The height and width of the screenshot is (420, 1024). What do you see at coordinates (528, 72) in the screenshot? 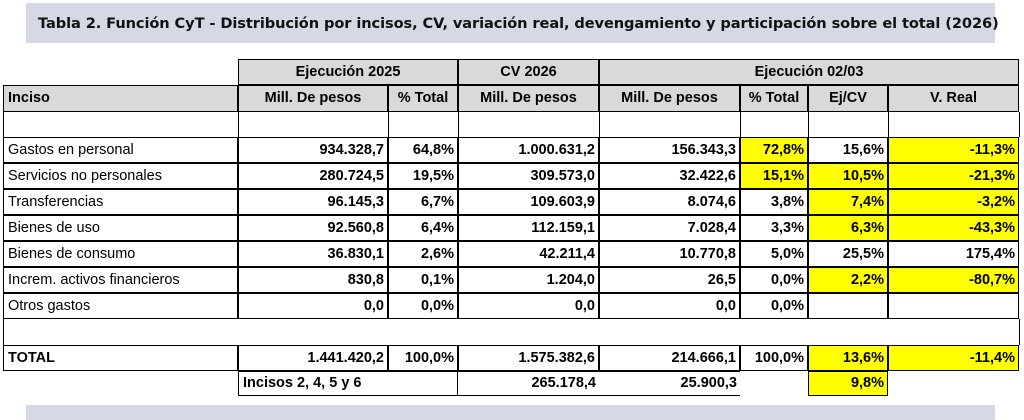
I see `group-header-cv-2026: CV 2026` at bounding box center [528, 72].